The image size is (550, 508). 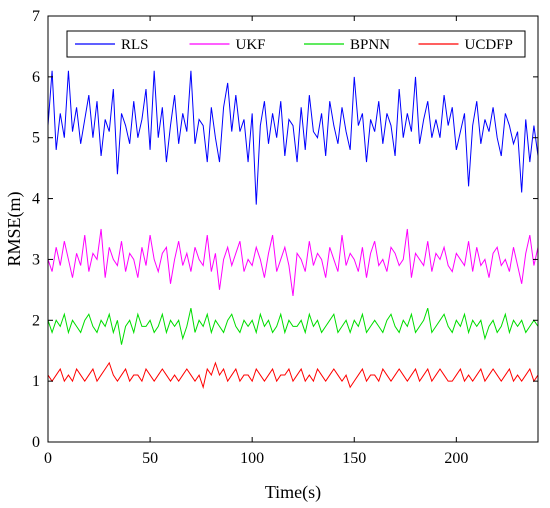 I want to click on y-tick-label: 5, so click(x=36, y=138).